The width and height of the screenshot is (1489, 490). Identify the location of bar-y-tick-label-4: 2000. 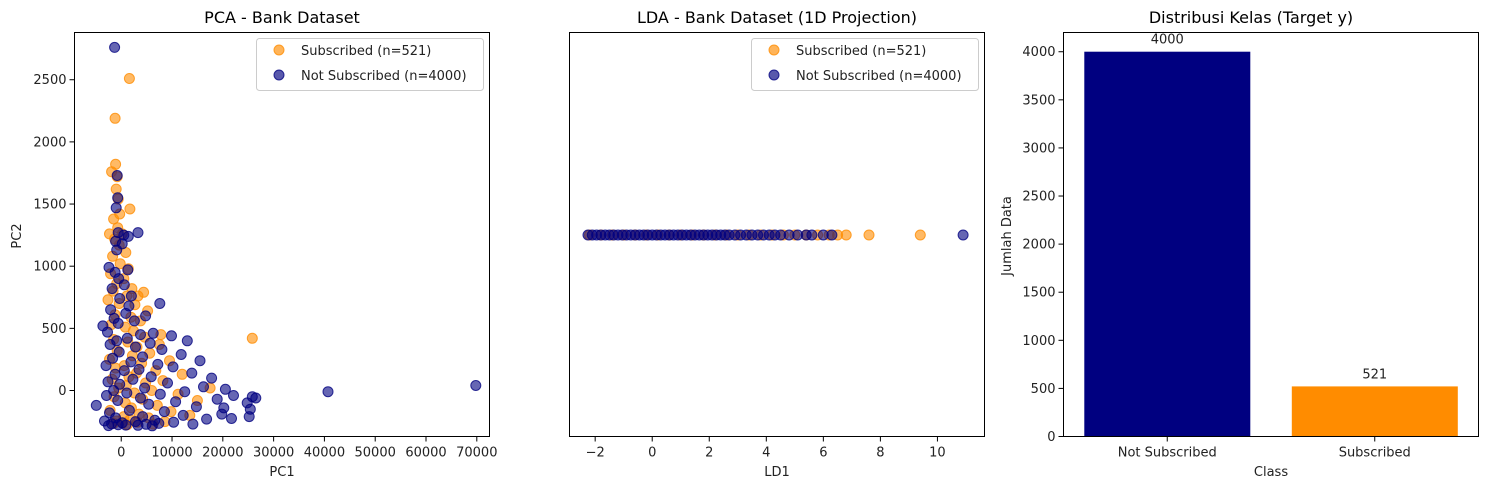
(1038, 245).